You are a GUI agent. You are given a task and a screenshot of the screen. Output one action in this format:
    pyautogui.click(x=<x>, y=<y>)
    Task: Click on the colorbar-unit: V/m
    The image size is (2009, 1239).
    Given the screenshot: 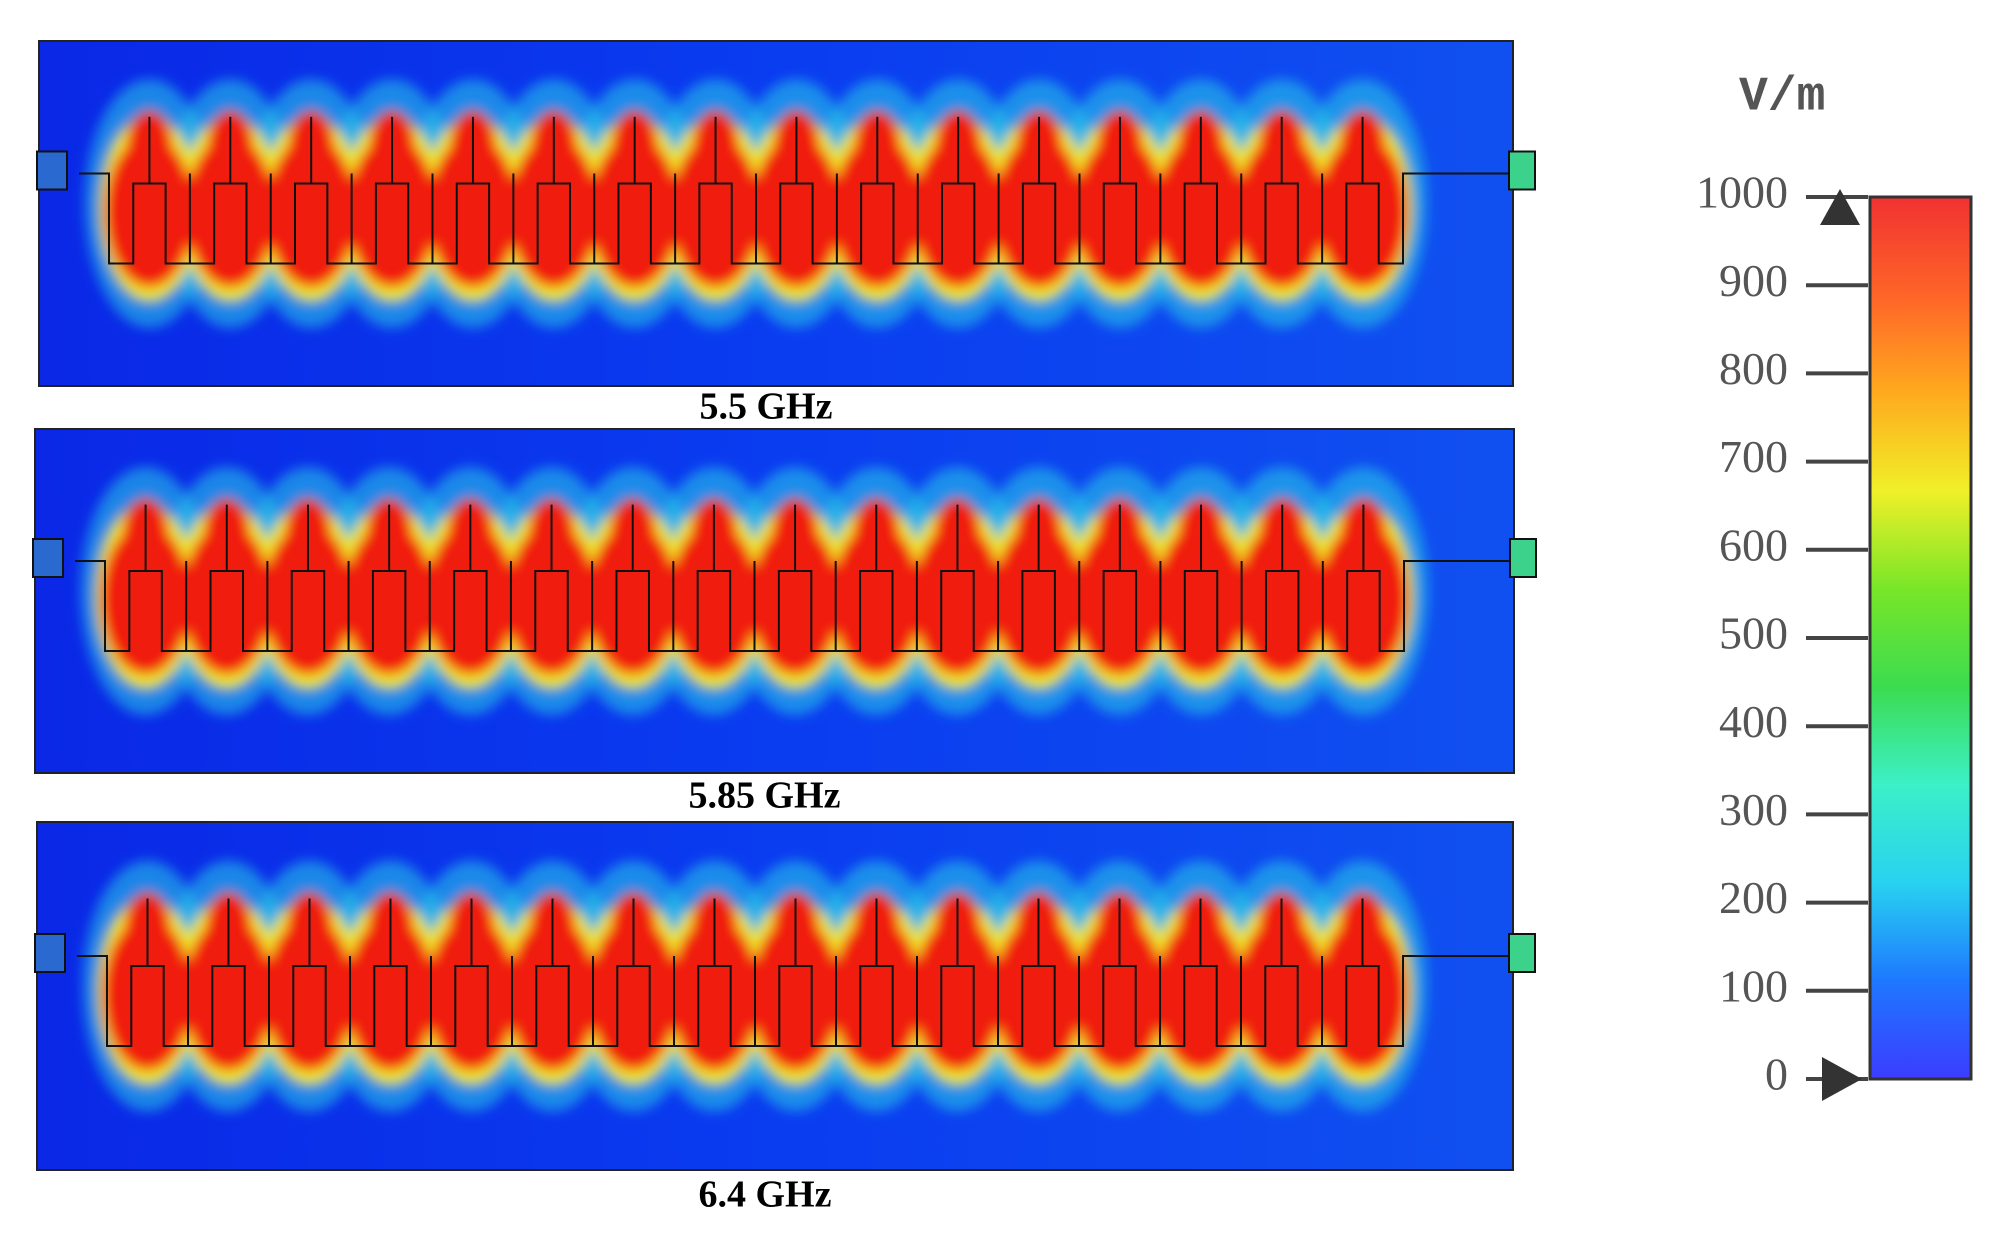 What is the action you would take?
    pyautogui.click(x=1782, y=98)
    